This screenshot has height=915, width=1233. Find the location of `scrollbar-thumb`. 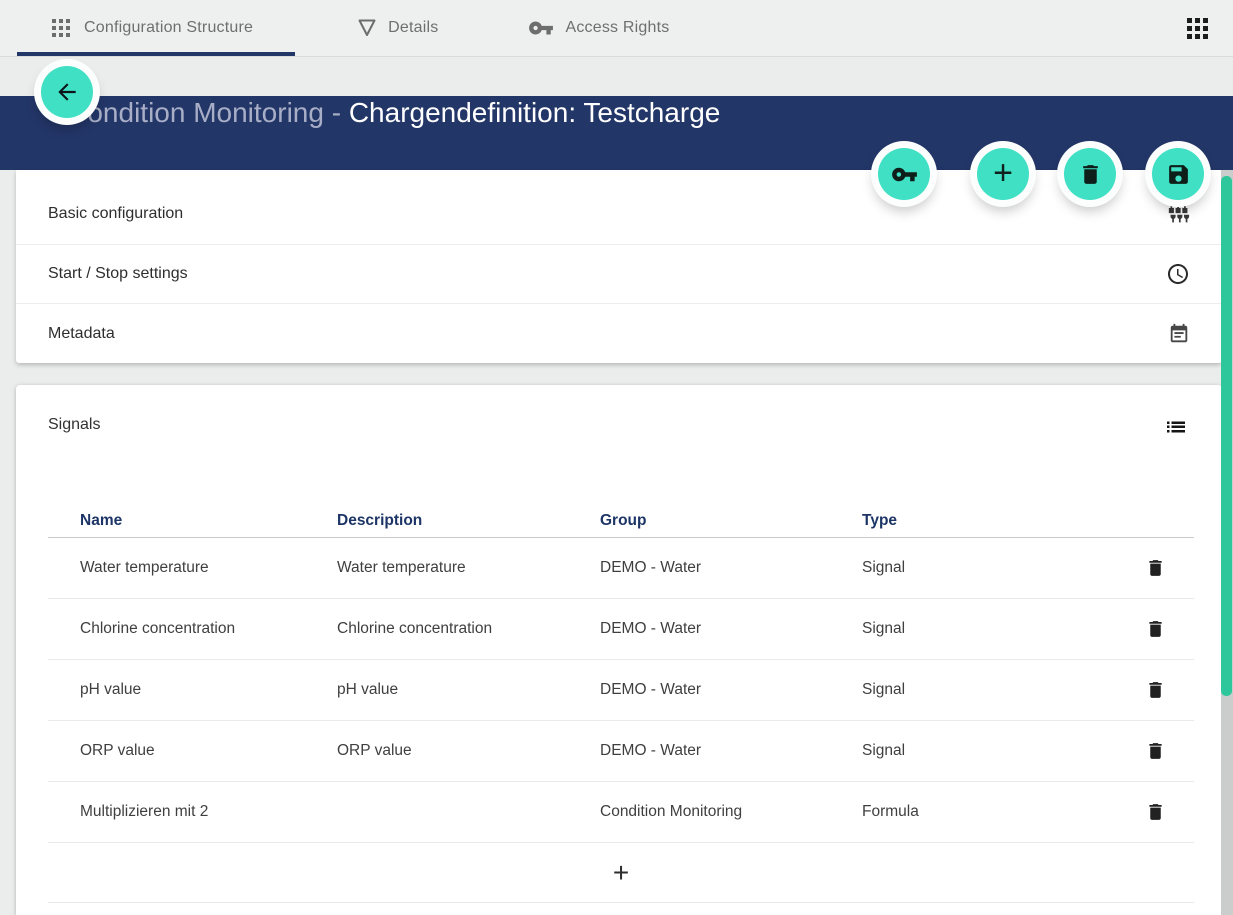

scrollbar-thumb is located at coordinates (1226, 436).